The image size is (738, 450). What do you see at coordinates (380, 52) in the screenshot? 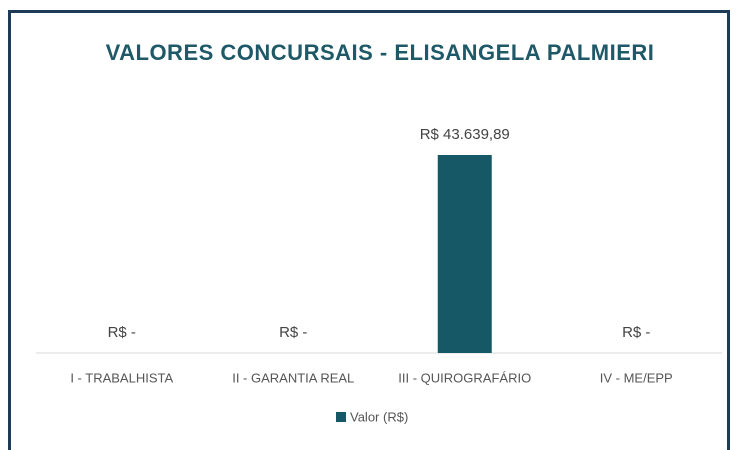
I see `chart-title: VALORES CONCURSAIS - ELISANGELA PALMIERI` at bounding box center [380, 52].